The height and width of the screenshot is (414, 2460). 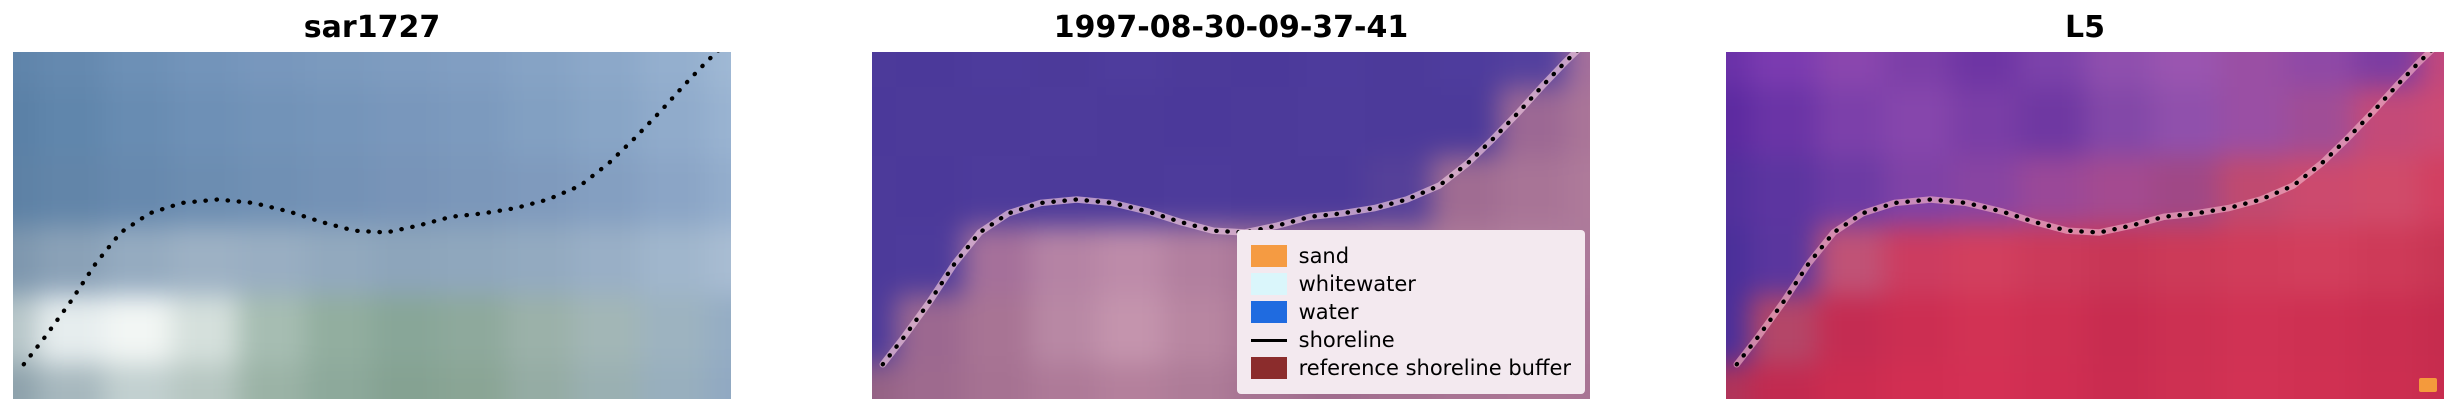 I want to click on image-speck, so click(x=2427, y=385).